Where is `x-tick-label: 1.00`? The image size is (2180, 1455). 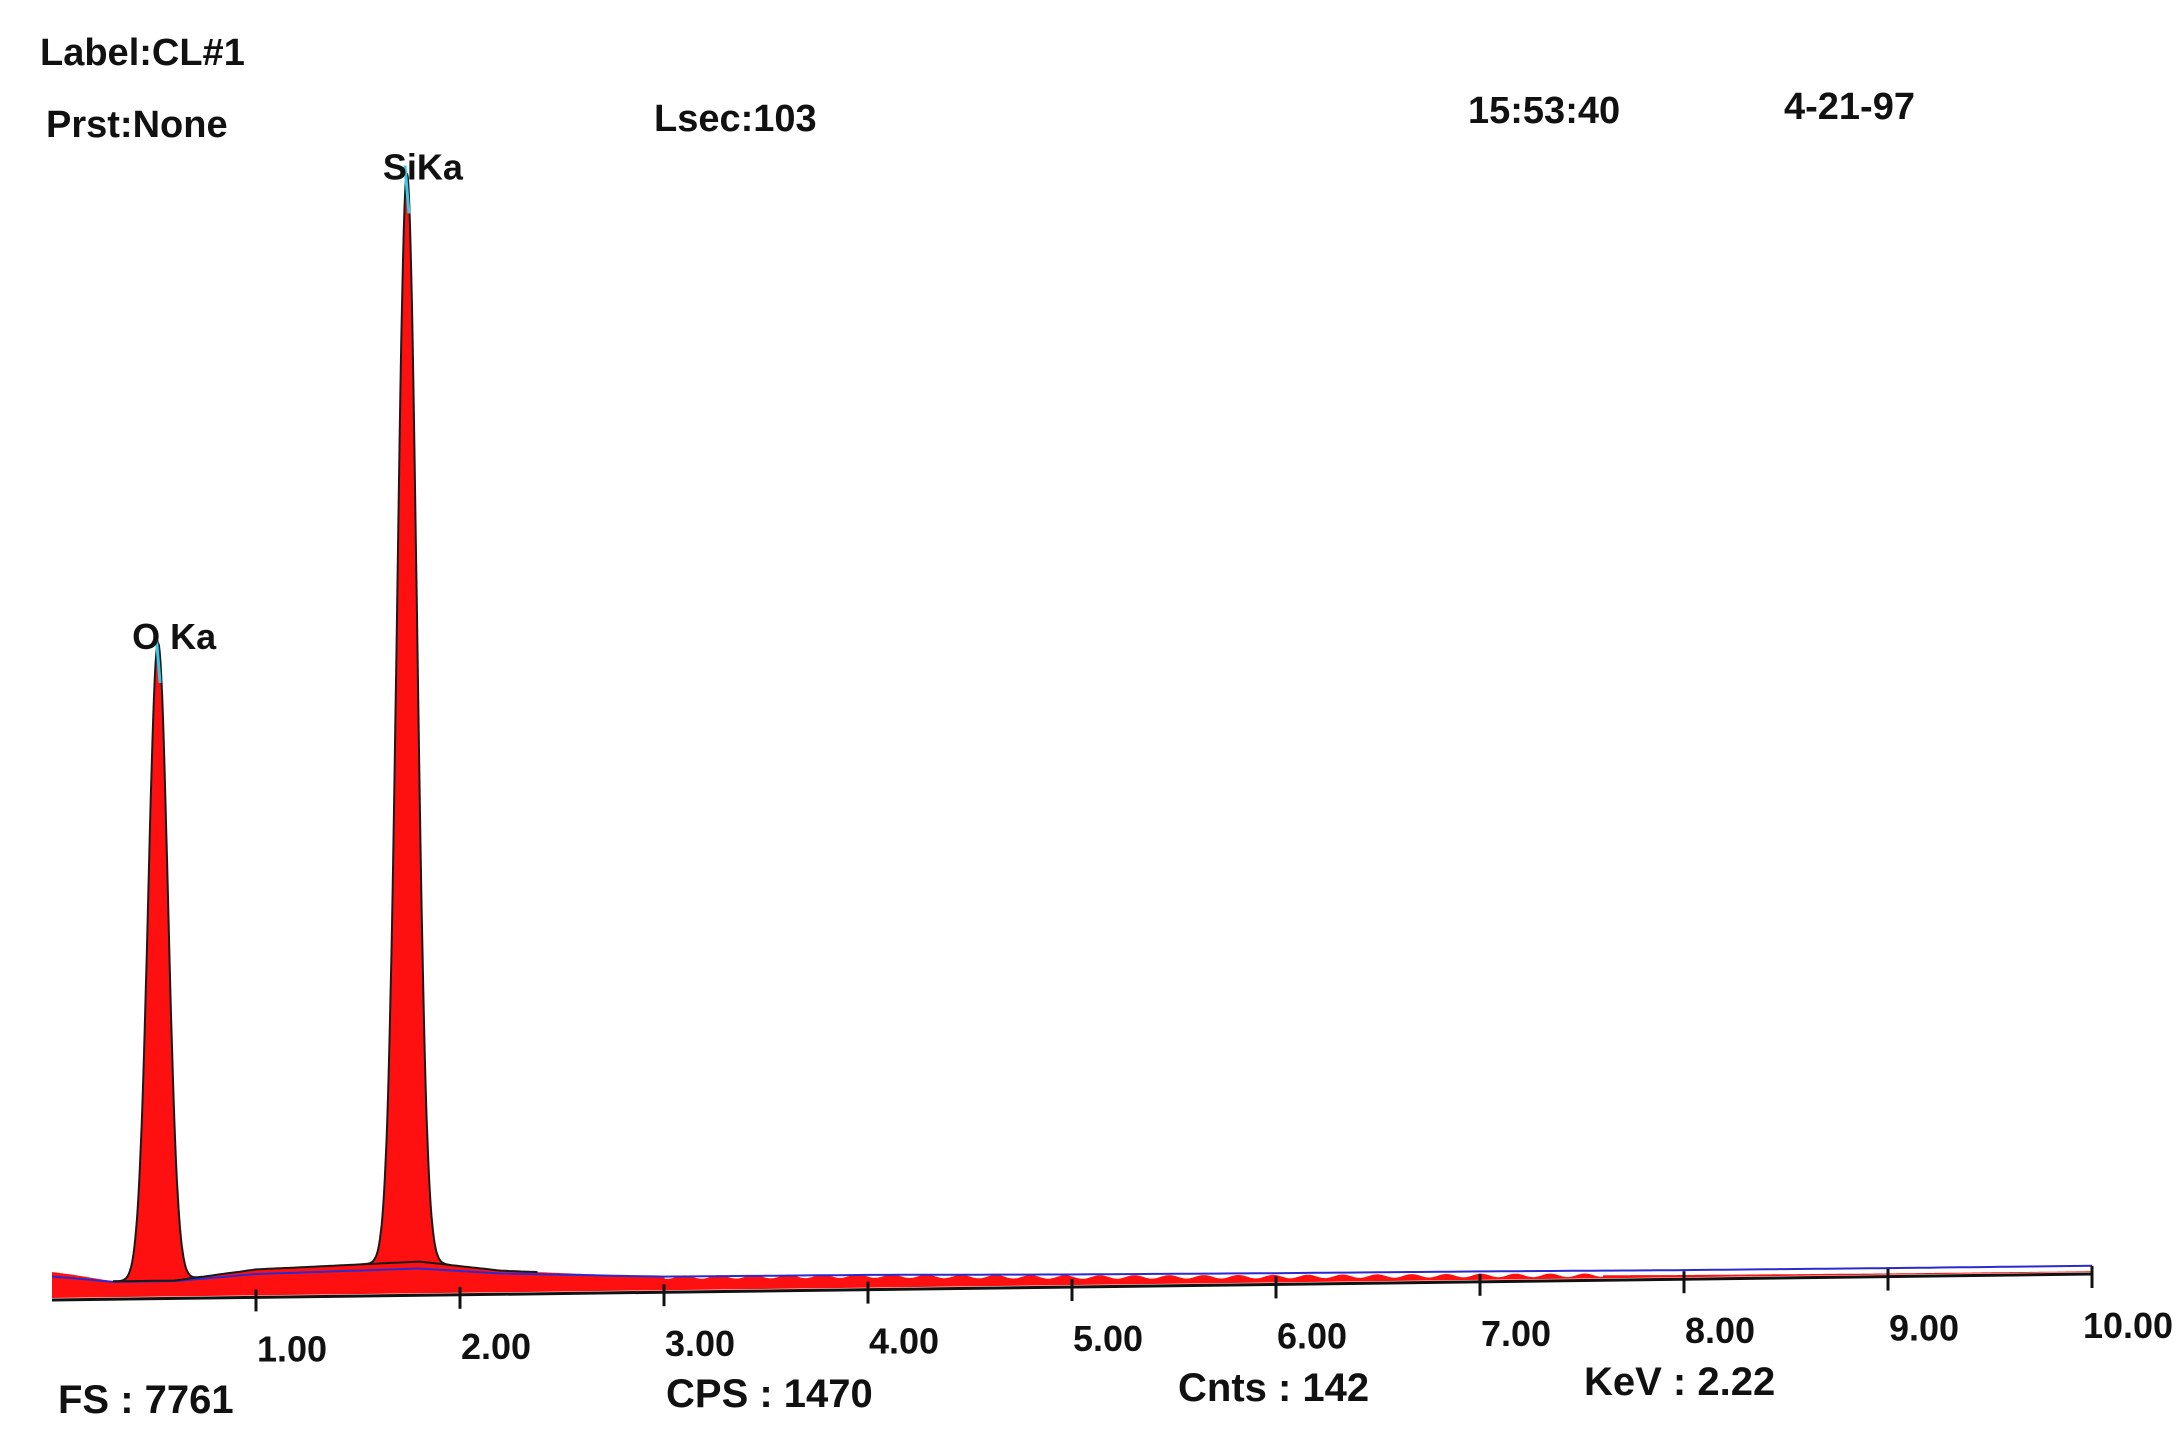
x-tick-label: 1.00 is located at coordinates (292, 1348).